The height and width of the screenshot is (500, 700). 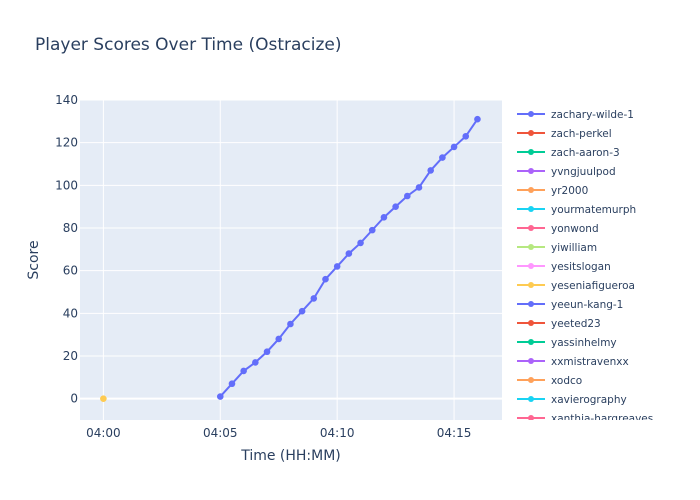 I want to click on x-axis-label: Time (HH:MM), so click(x=290, y=456).